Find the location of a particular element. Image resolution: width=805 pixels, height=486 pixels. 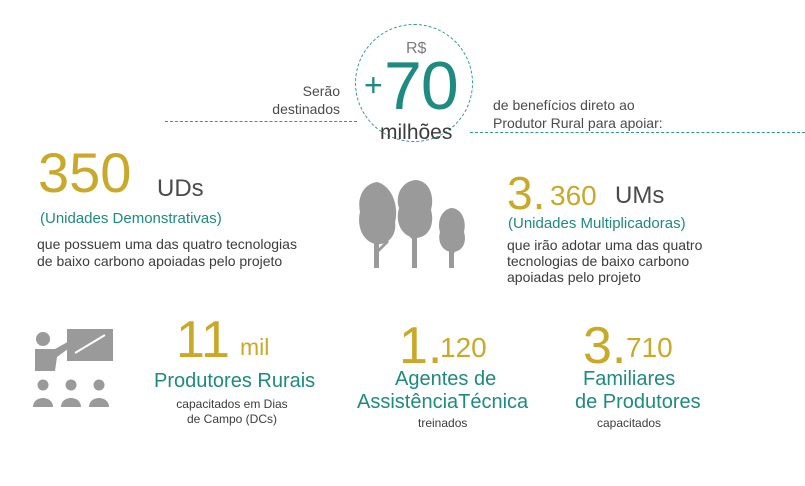

produtores-unit: mil is located at coordinates (255, 347).